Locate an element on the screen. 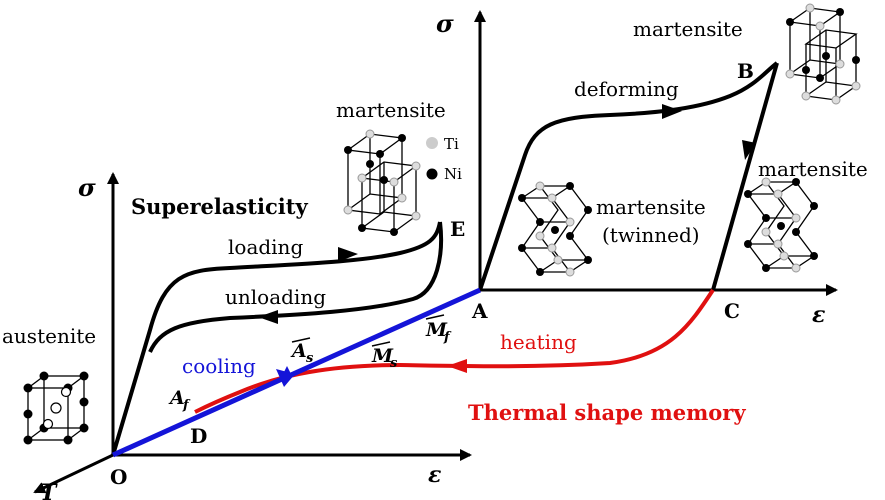 The width and height of the screenshot is (885, 500). unloading-arrowhead is located at coordinates (268, 317).